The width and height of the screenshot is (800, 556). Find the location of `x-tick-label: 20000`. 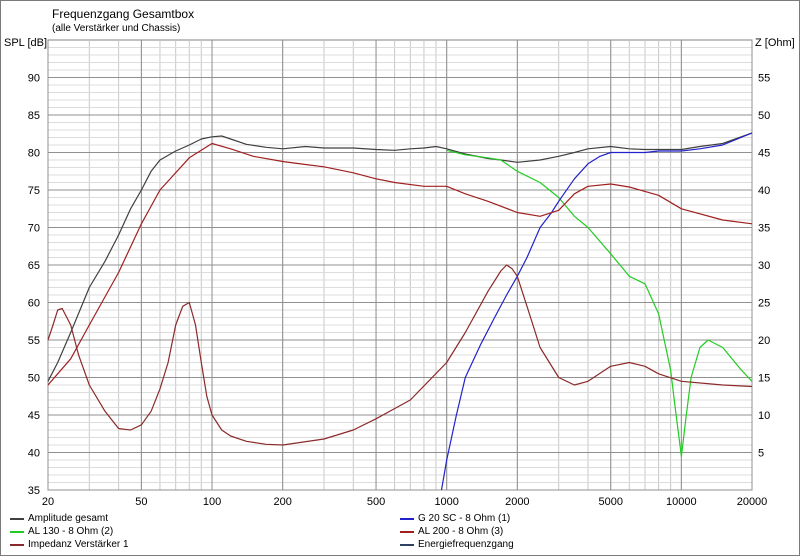

x-tick-label: 20000 is located at coordinates (752, 502).